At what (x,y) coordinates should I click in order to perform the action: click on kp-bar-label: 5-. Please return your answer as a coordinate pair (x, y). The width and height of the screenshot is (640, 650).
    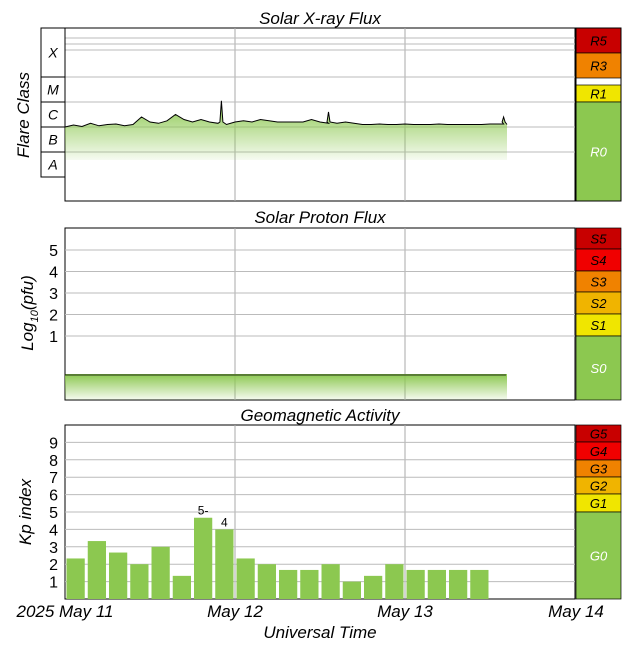
    Looking at the image, I should click on (203, 511).